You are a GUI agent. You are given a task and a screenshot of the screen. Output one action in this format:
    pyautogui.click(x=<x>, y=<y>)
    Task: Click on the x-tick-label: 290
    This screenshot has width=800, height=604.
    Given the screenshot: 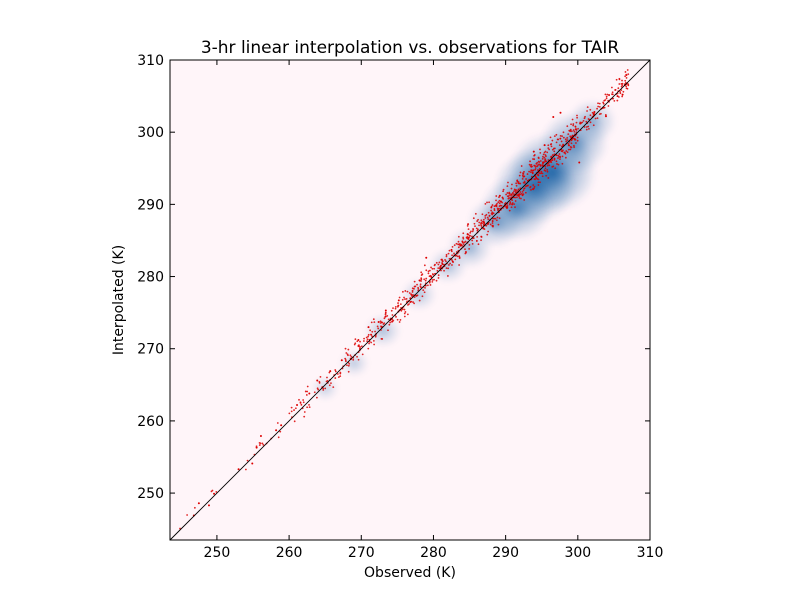 What is the action you would take?
    pyautogui.click(x=505, y=553)
    